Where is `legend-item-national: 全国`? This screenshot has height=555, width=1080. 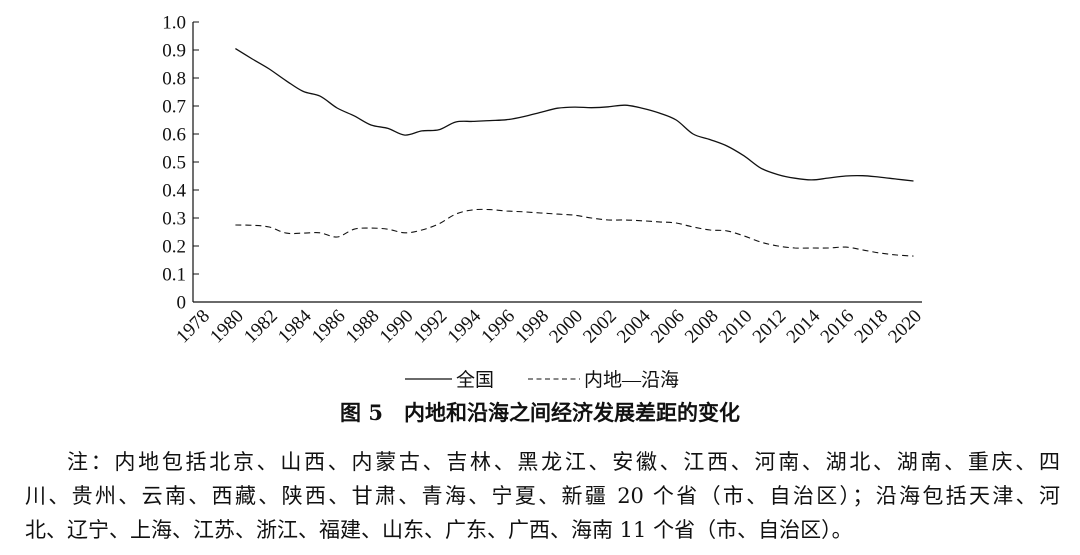 legend-item-national: 全国 is located at coordinates (449, 380).